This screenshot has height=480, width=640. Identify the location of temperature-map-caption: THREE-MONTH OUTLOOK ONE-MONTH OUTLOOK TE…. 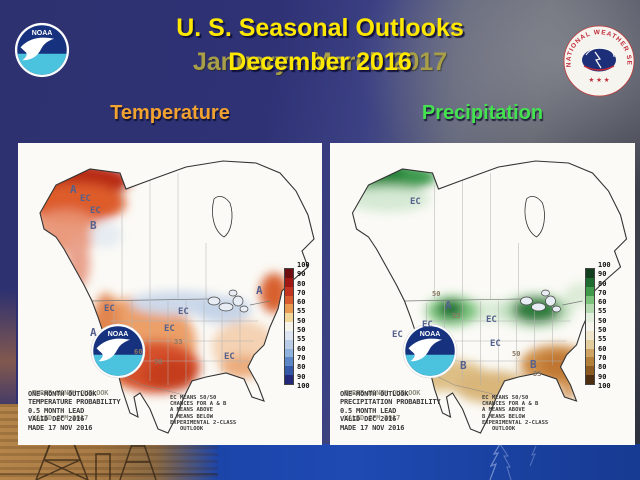
(74, 410).